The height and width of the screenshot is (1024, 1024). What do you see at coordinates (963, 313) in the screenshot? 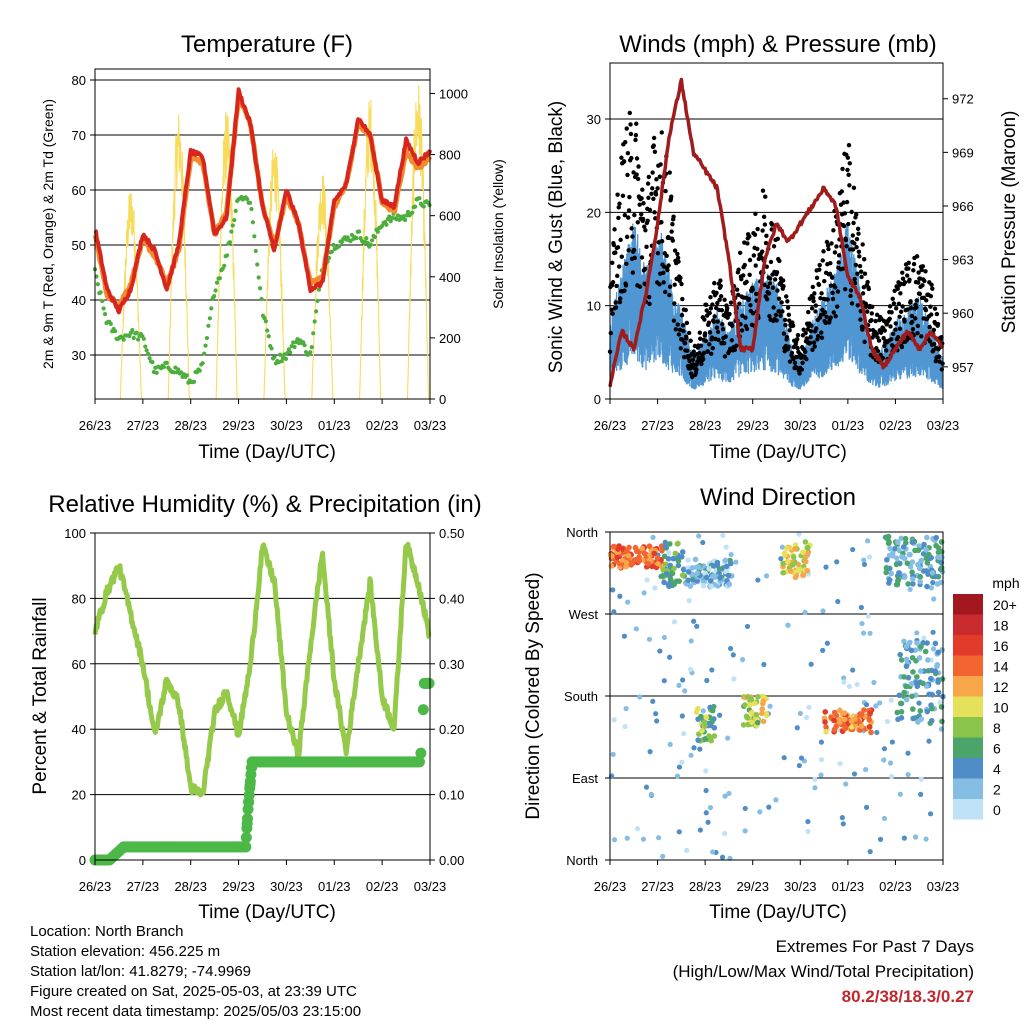
I see `pressure-y-tick-label: 960` at bounding box center [963, 313].